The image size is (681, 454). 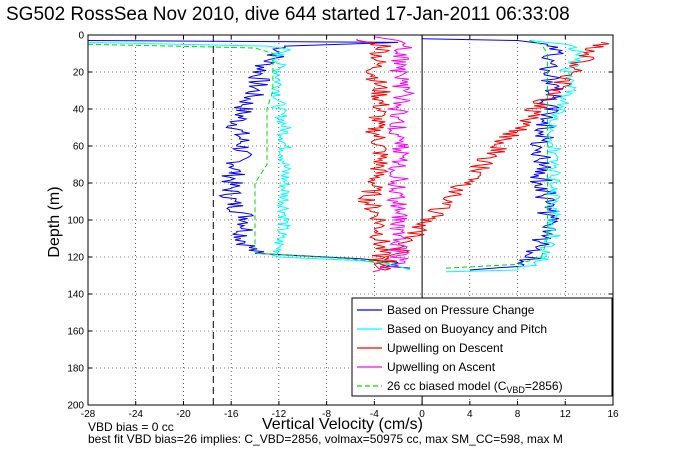 I want to click on x-tick-label: 0, so click(x=422, y=414).